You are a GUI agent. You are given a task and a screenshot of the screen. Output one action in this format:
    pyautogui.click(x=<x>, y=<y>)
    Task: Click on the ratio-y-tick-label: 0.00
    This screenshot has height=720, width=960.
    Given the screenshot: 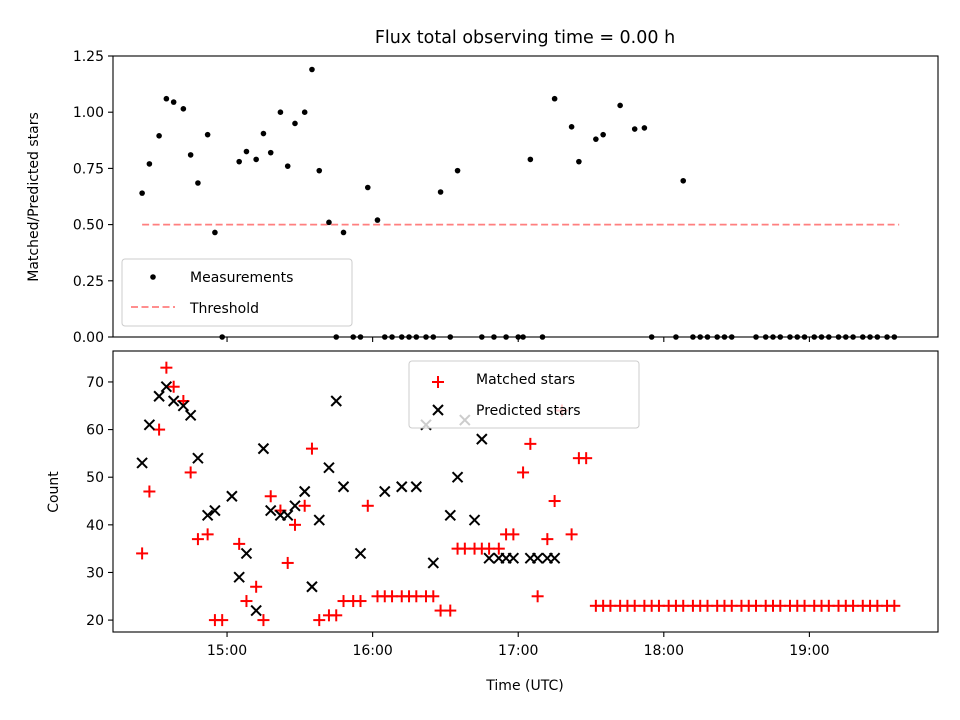 What is the action you would take?
    pyautogui.click(x=88, y=338)
    